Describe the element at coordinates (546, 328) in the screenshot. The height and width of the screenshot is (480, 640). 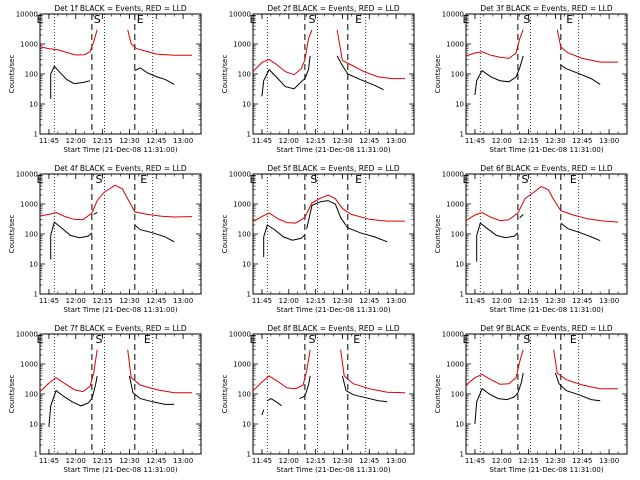
I see `panel-title: Det 9f BLACK = Events, RED = LLD` at that location.